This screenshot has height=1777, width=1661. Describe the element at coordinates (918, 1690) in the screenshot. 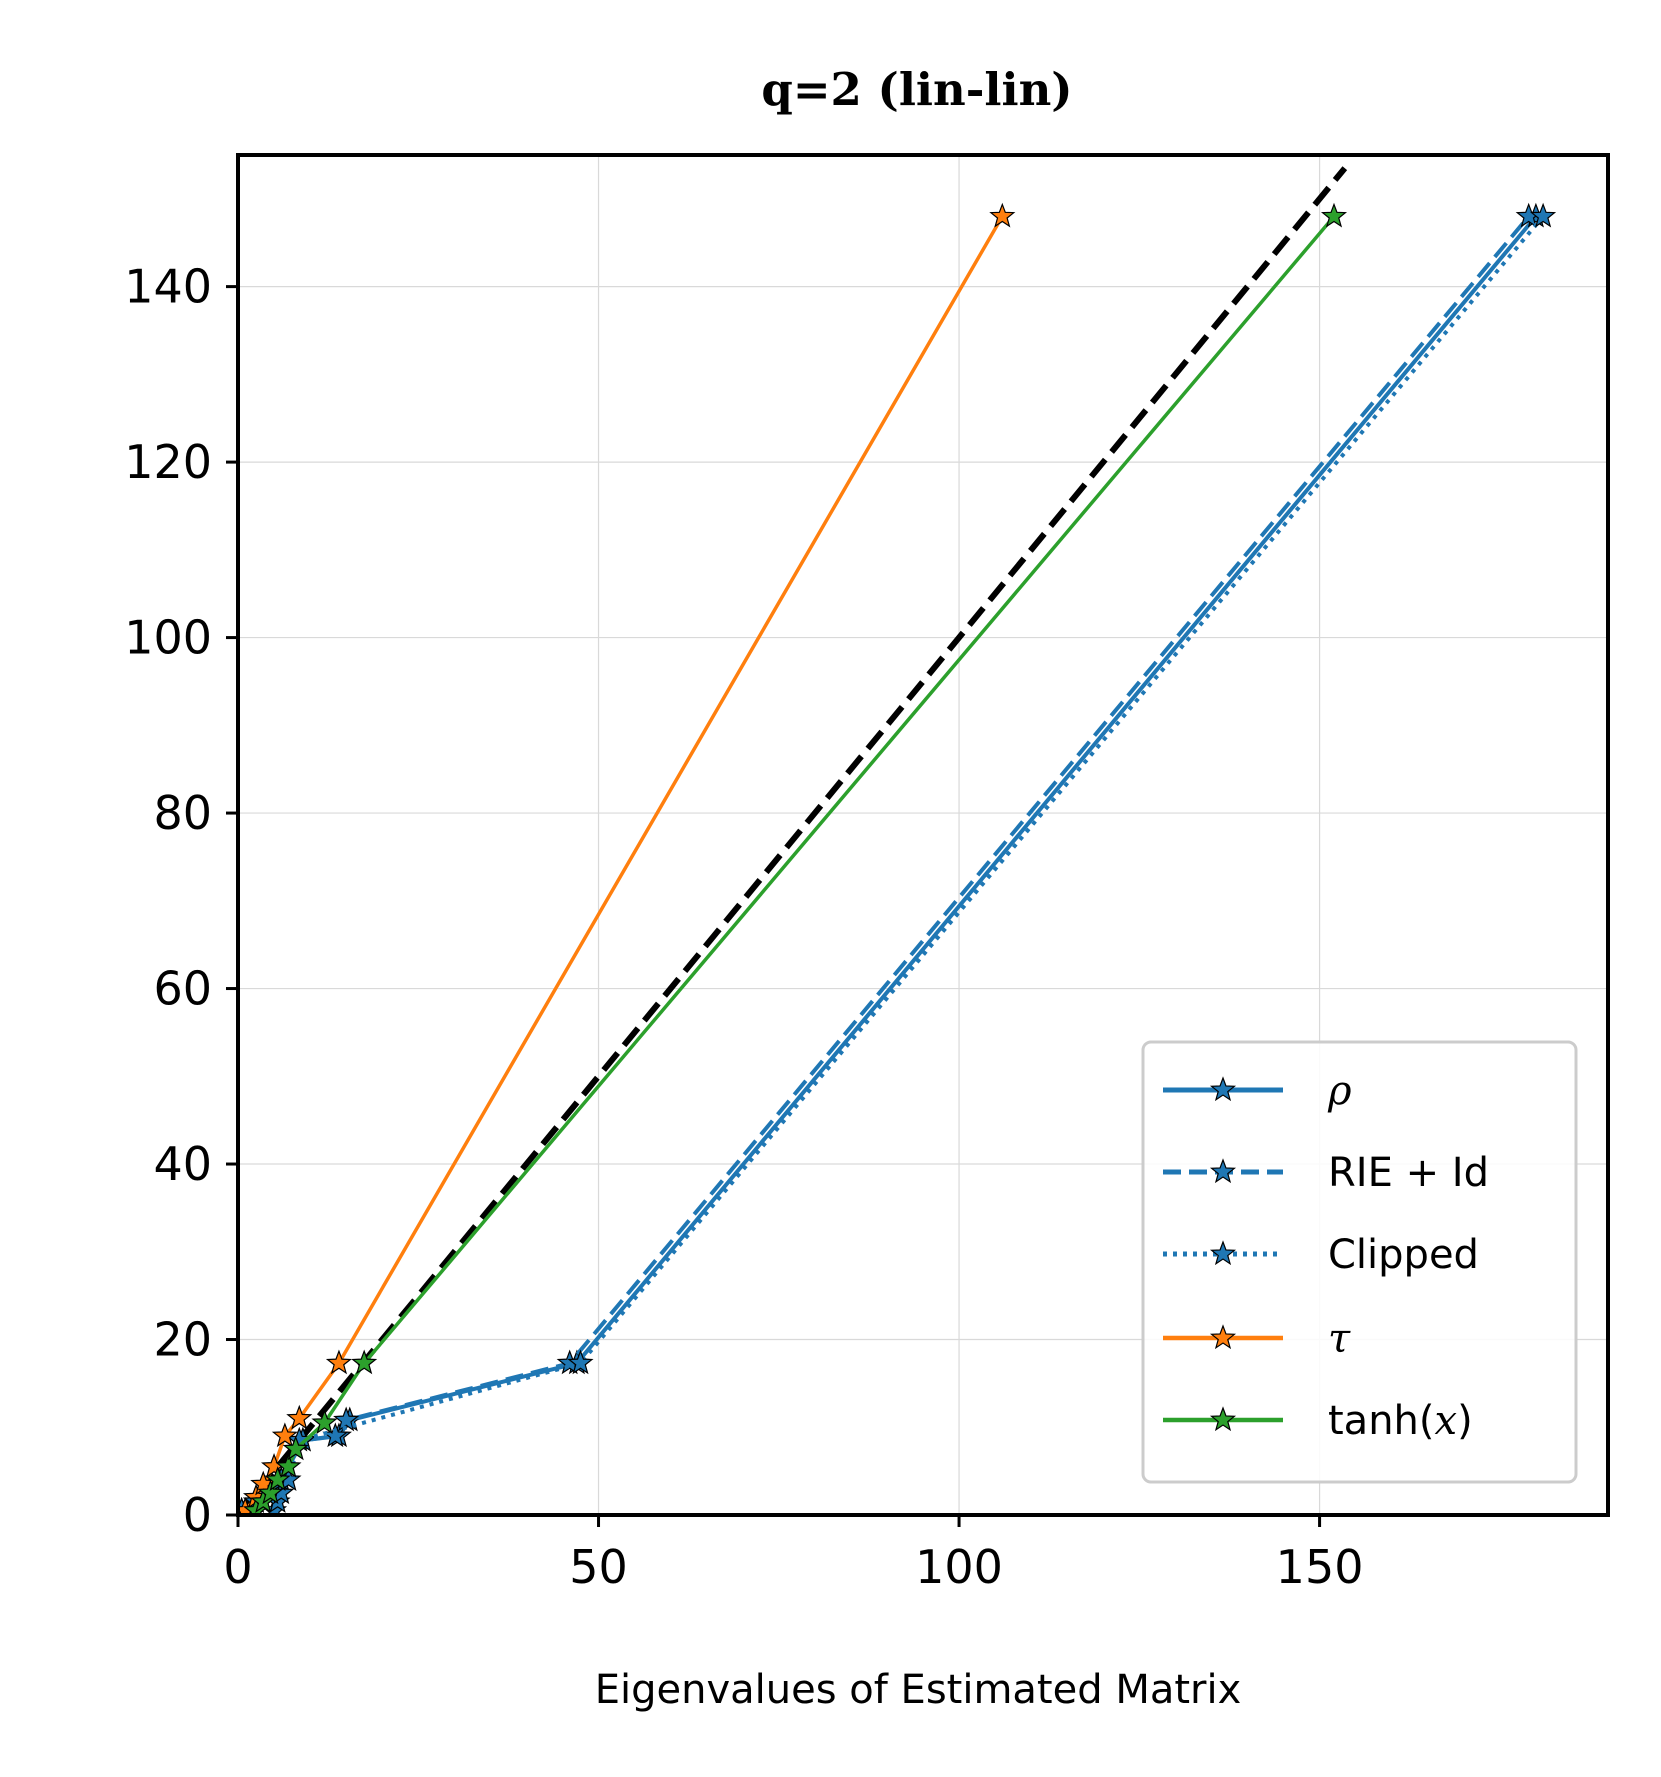

I see `x-axis-label: Eigenvalues of Estimated Matrix` at that location.